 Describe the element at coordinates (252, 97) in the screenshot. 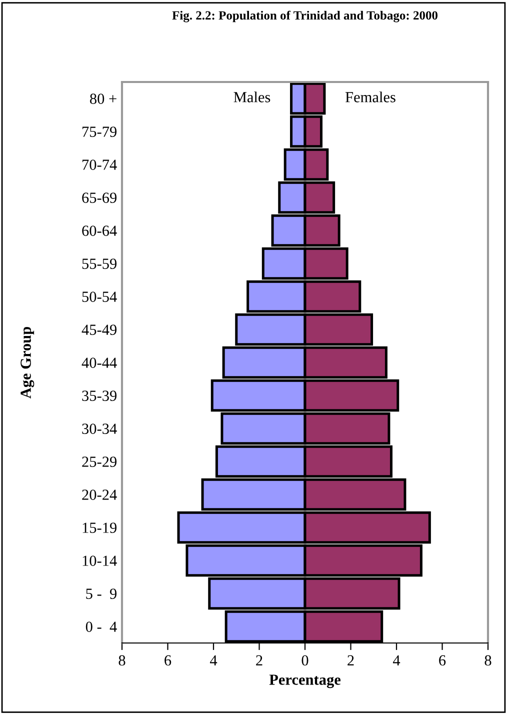

I see `series-label: Males` at that location.